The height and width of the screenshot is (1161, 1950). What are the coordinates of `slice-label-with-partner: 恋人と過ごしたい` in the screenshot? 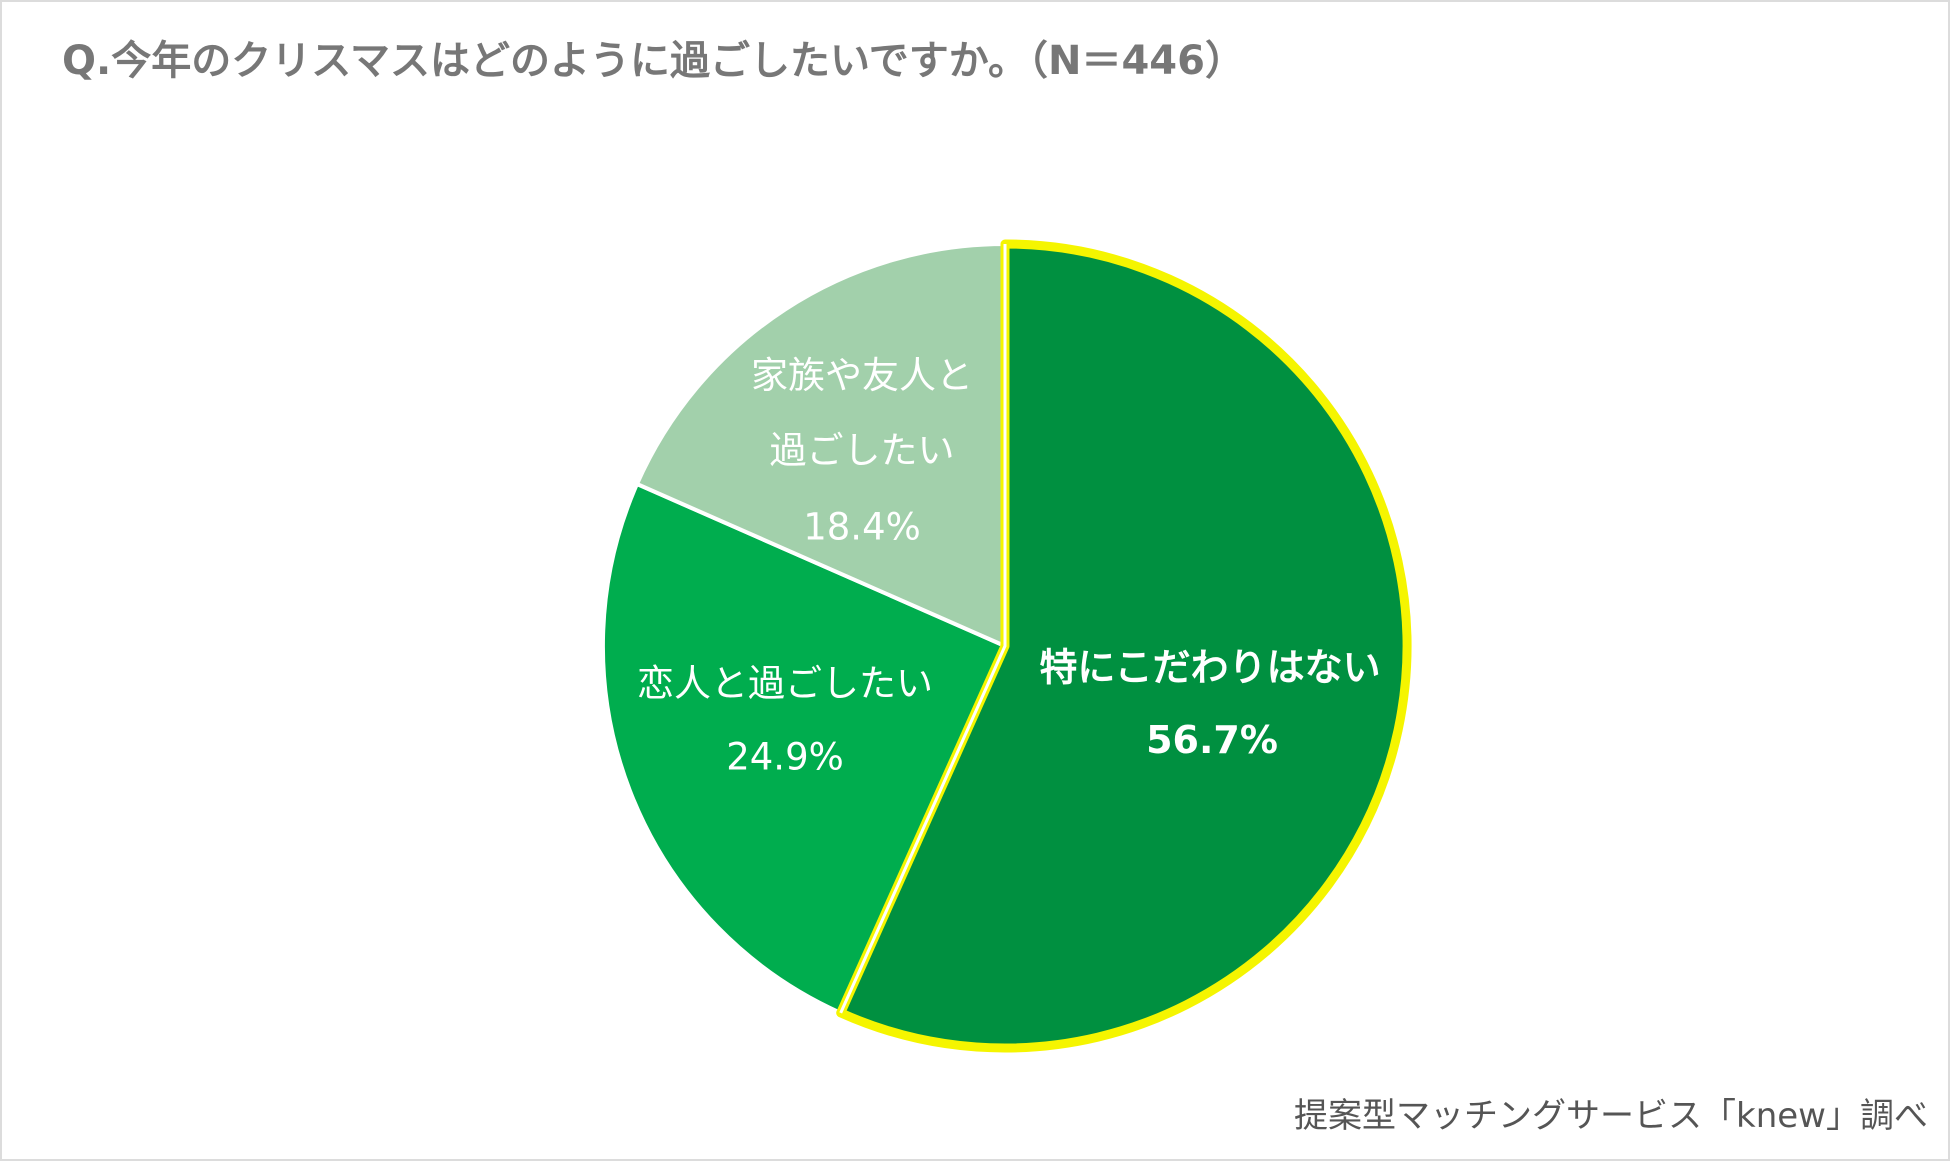 It's located at (785, 683).